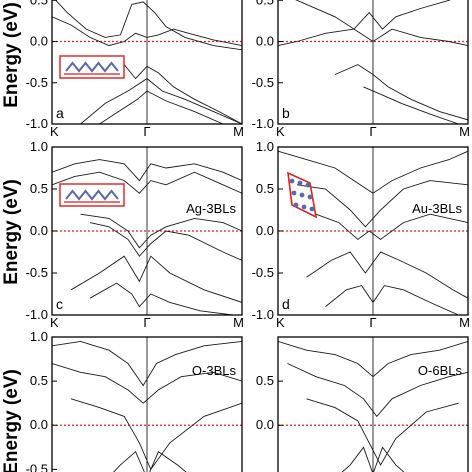  Describe the element at coordinates (11, 55) in the screenshot. I see `y-axis-label-row1: Energy (eV)` at that location.